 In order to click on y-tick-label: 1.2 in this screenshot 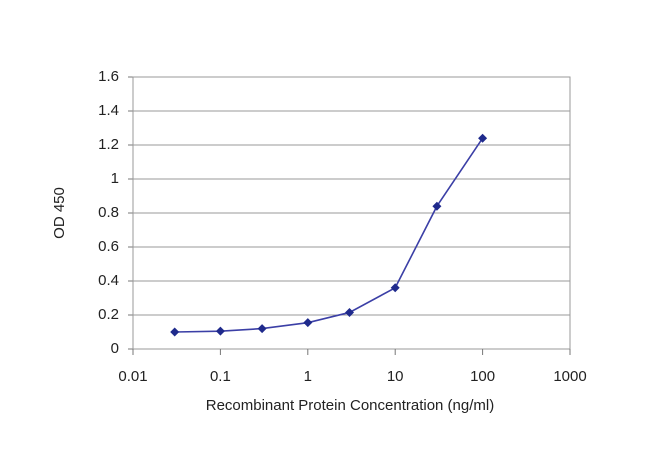, I will do `click(108, 144)`.